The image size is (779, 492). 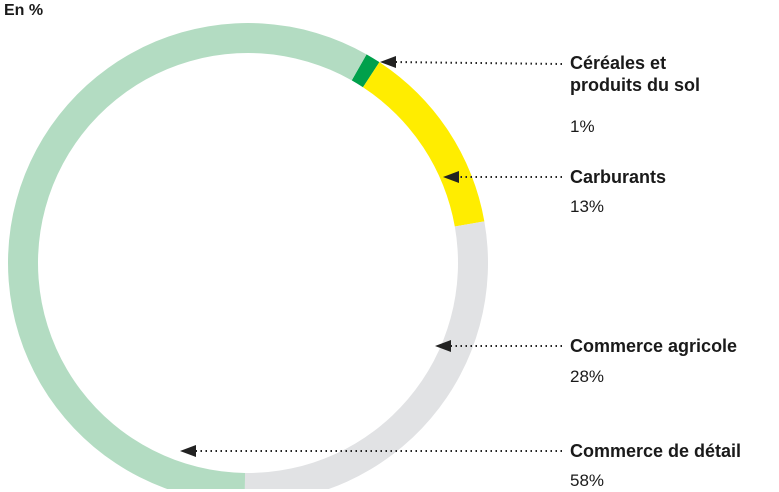 What do you see at coordinates (582, 126) in the screenshot?
I see `value-label: 1%` at bounding box center [582, 126].